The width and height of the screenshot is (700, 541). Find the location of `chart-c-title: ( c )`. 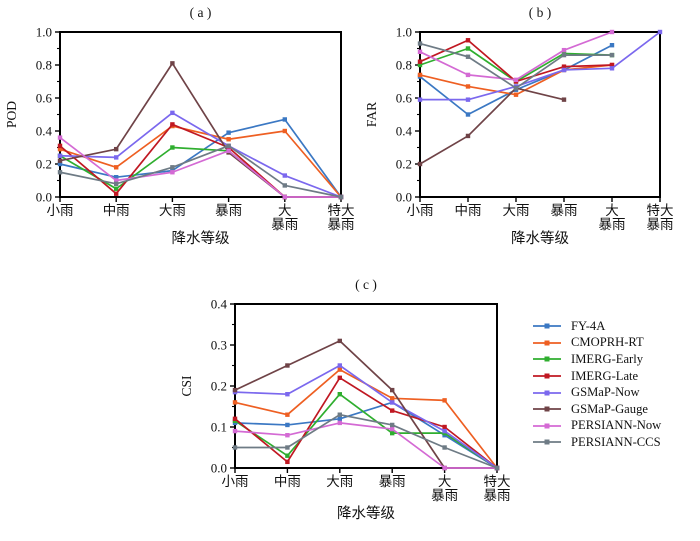

chart-c-title: ( c ) is located at coordinates (366, 284).